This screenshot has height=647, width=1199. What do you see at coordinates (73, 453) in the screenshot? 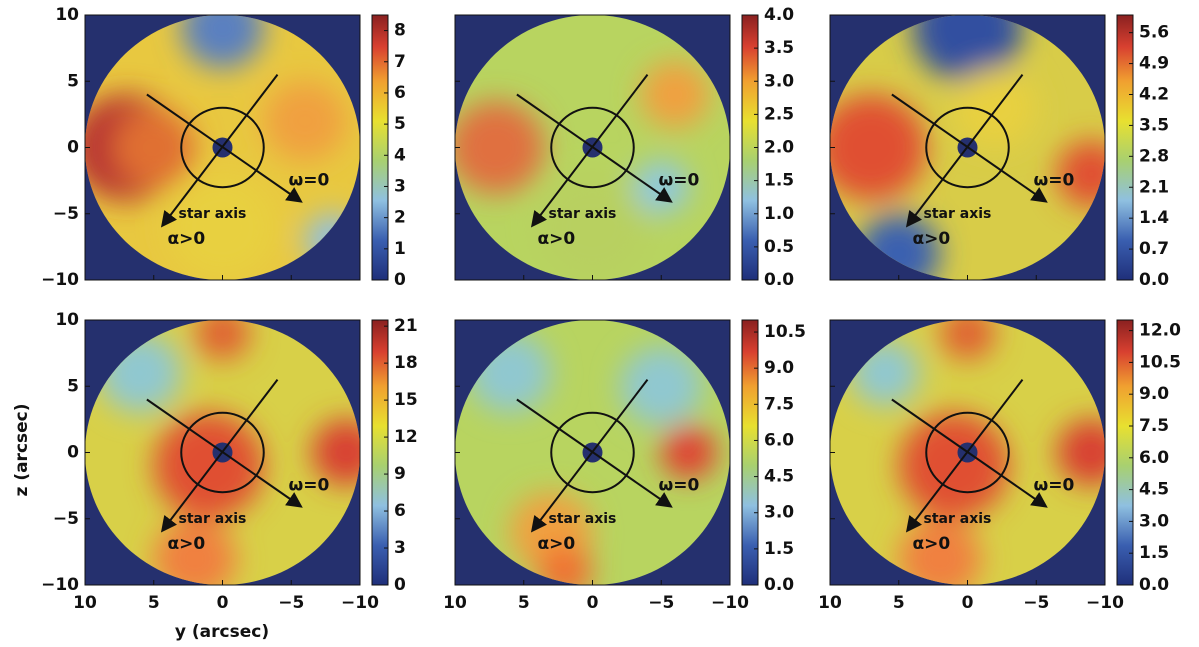
I see `y-tick-label: 0` at bounding box center [73, 453].